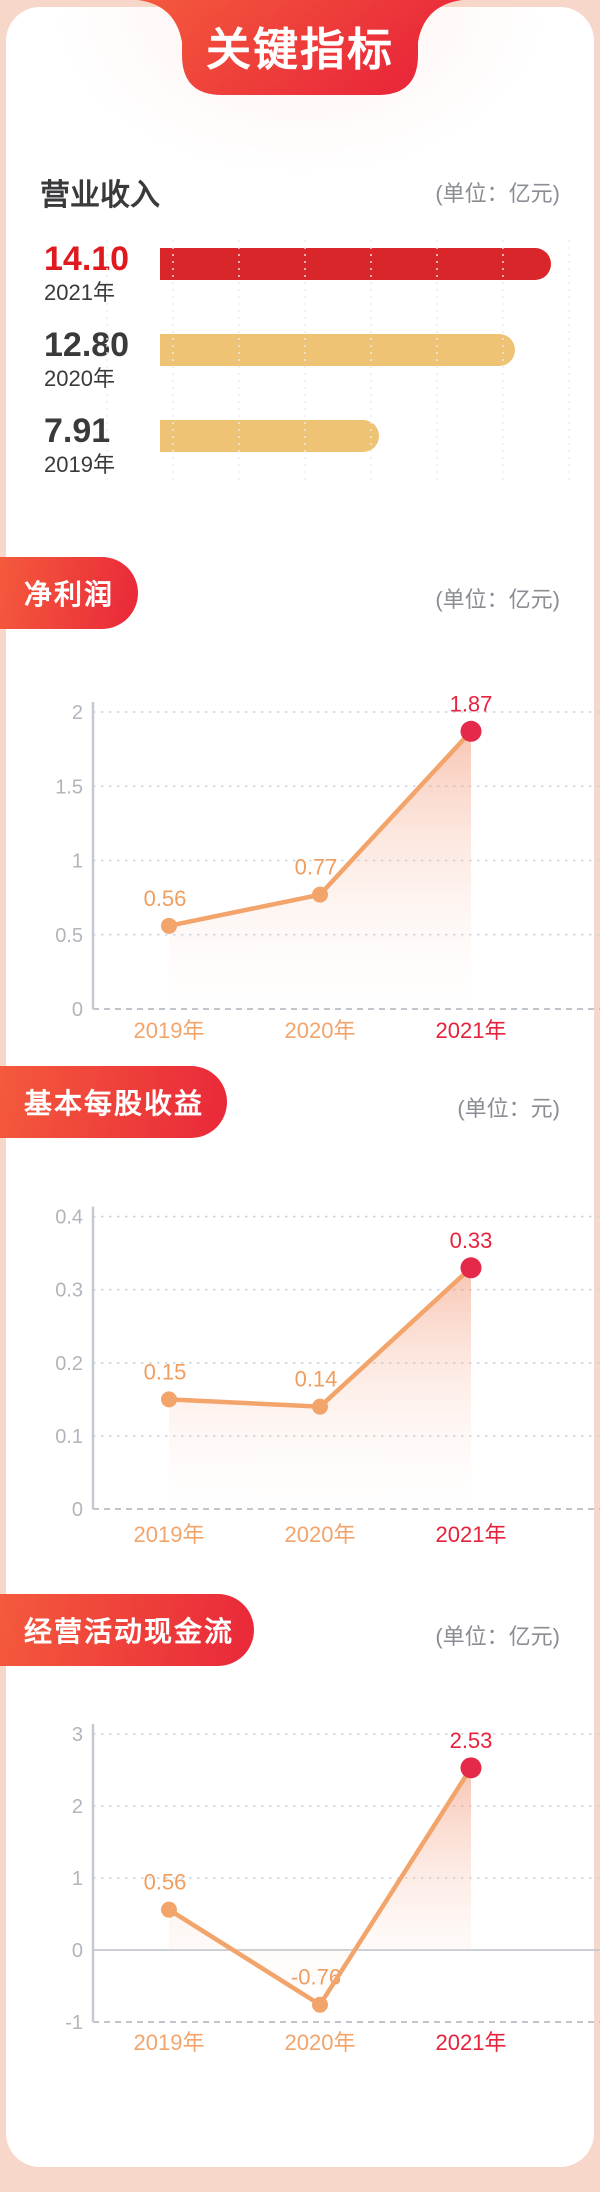 The width and height of the screenshot is (600, 2192). I want to click on svg-text: -1, so click(74, 2023).